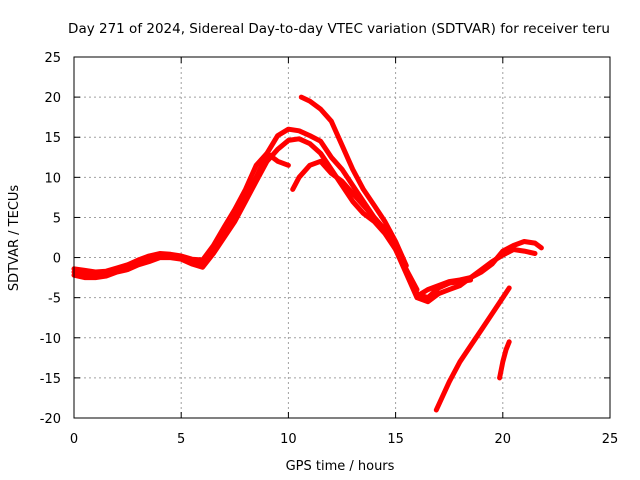 Image resolution: width=640 pixels, height=480 pixels. What do you see at coordinates (50, 379) in the screenshot?
I see `y-tick-label: -15` at bounding box center [50, 379].